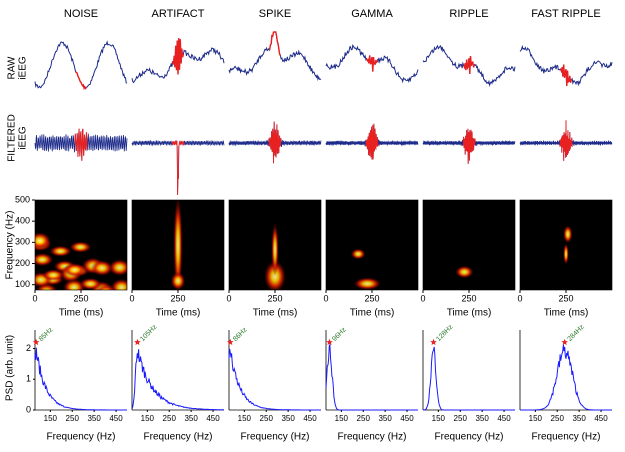  I want to click on y-tick-label: 300, so click(22, 242).